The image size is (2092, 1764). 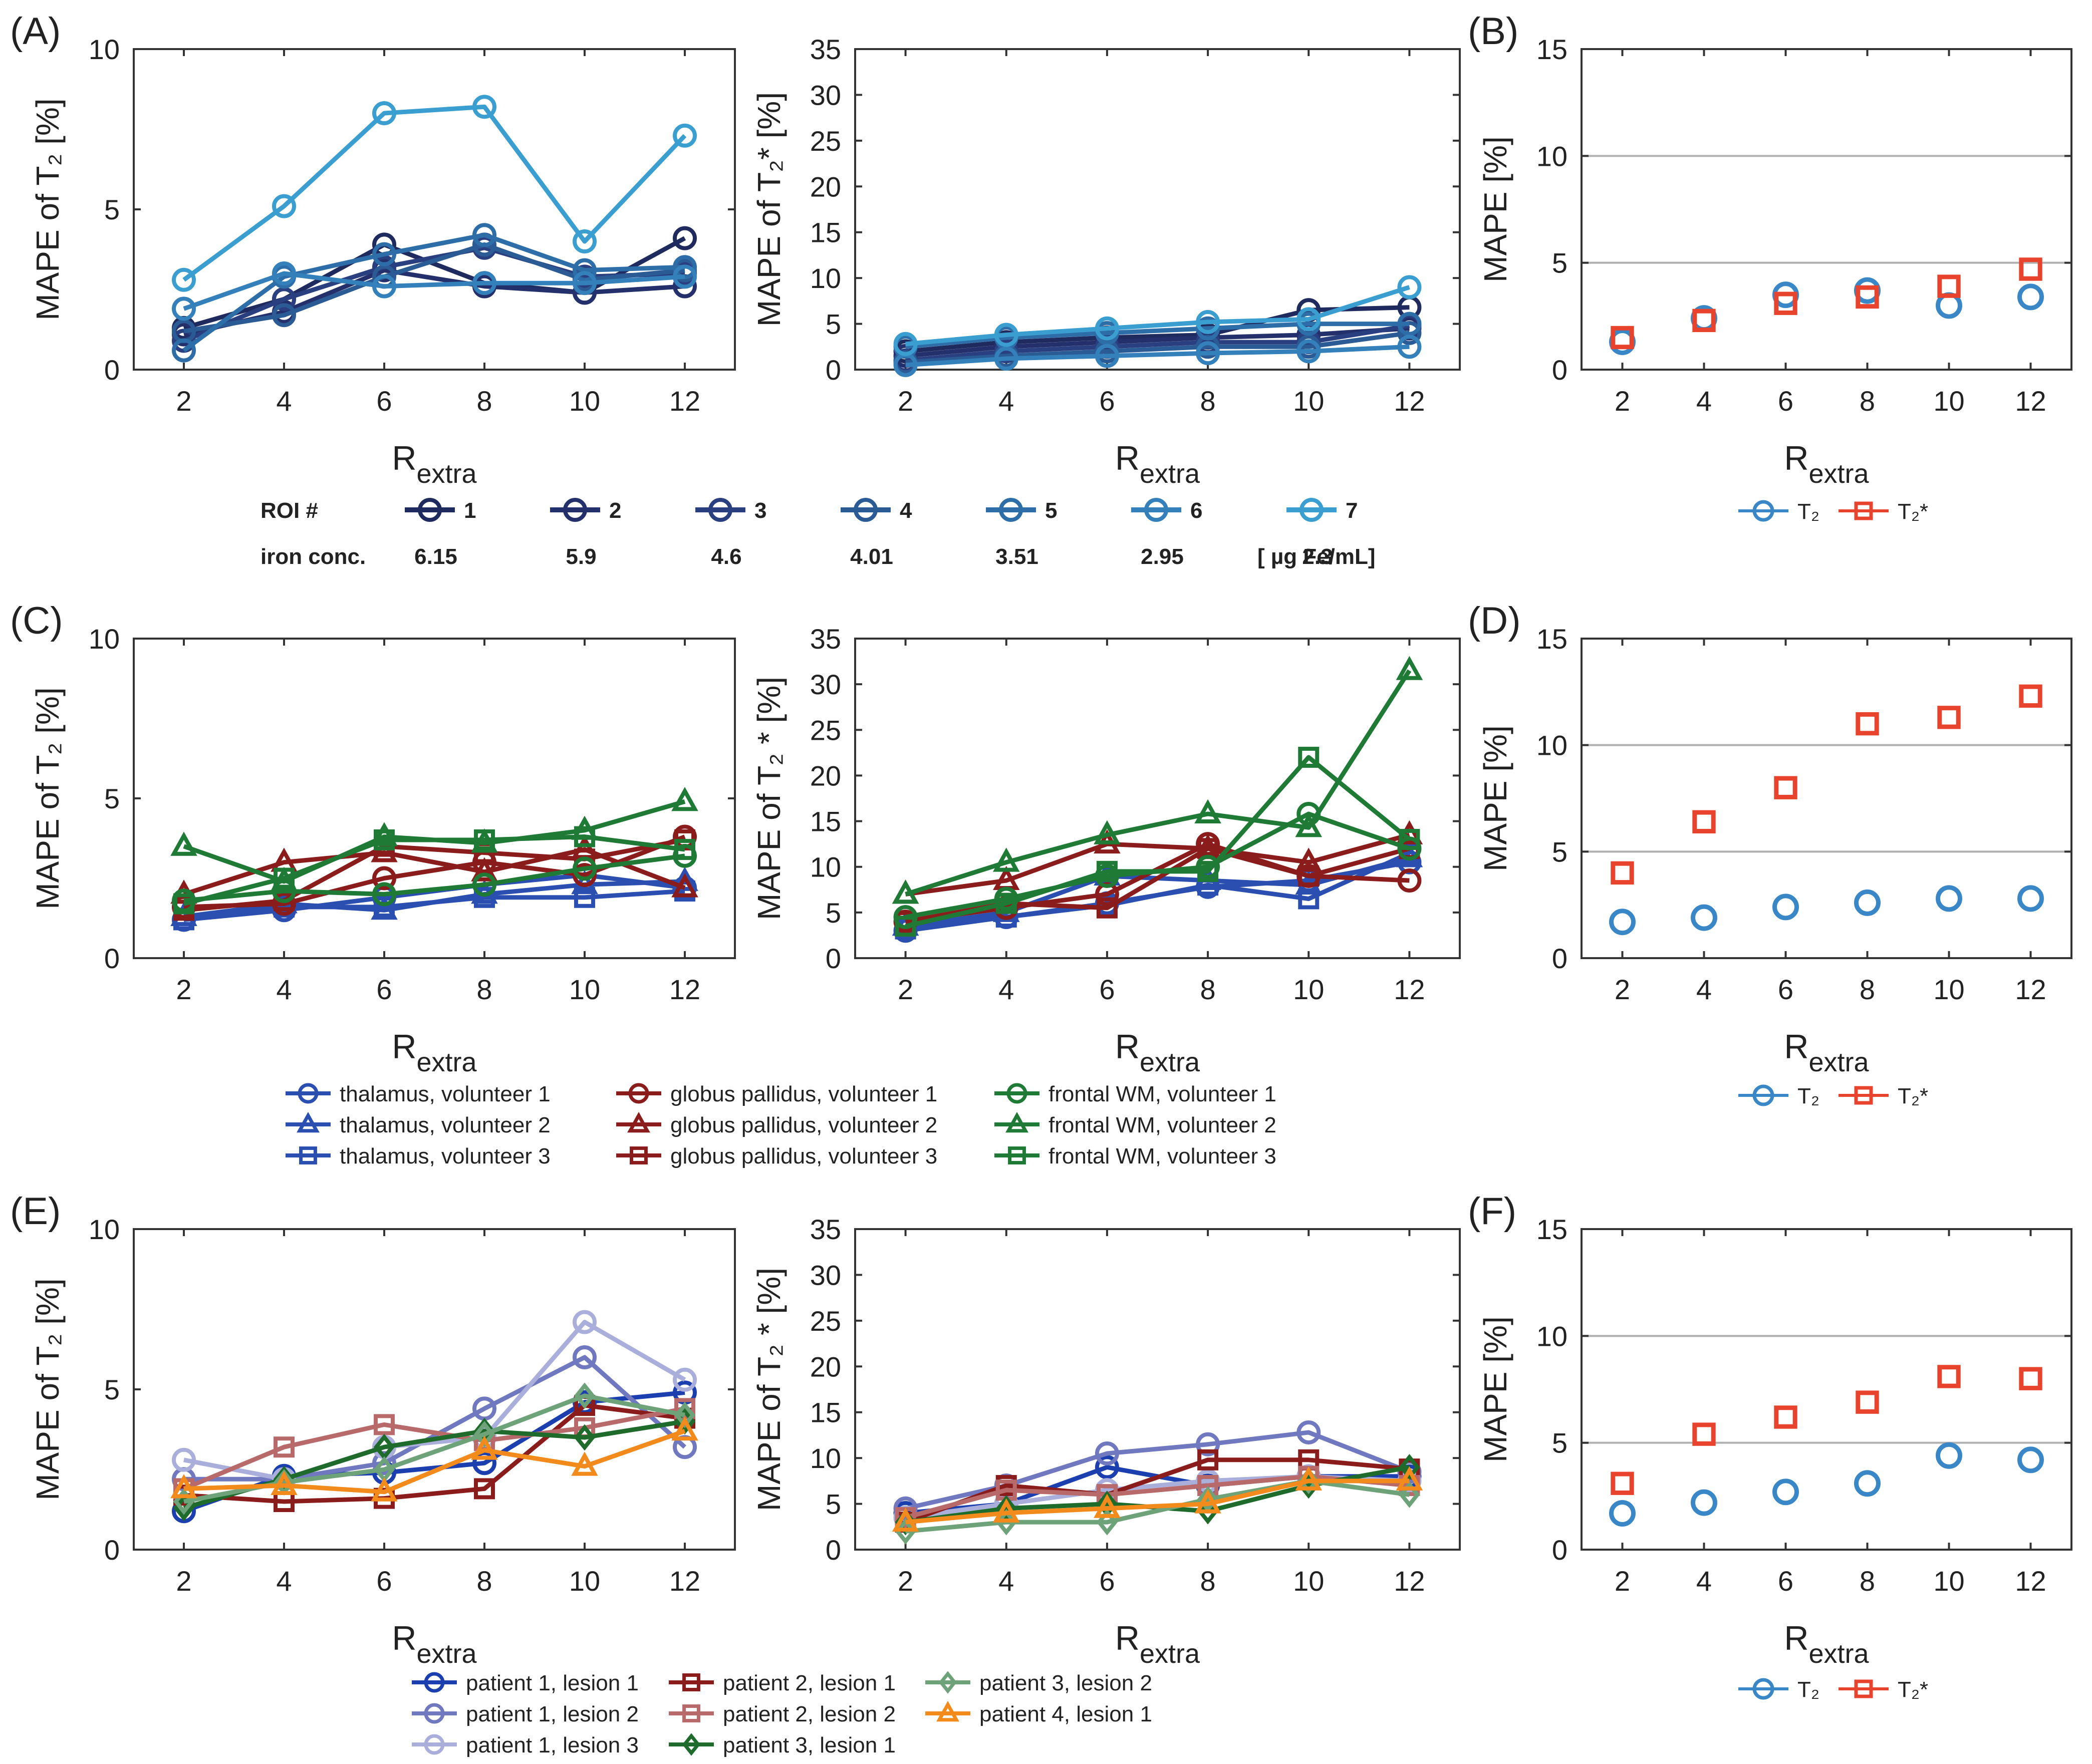 I want to click on y-tick-label: 25, so click(x=825, y=730).